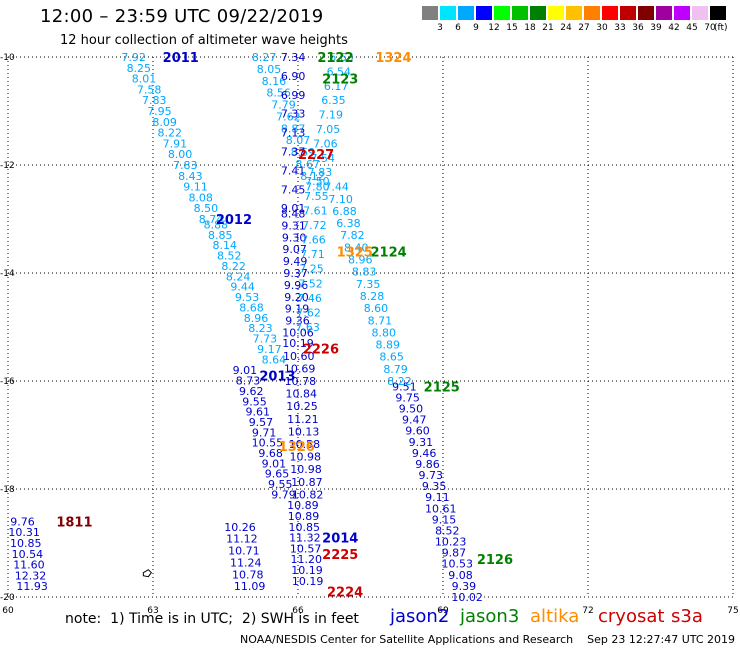 Image resolution: width=740 pixels, height=650 pixels. What do you see at coordinates (312, 176) in the screenshot?
I see `swh-value: 8.12` at bounding box center [312, 176].